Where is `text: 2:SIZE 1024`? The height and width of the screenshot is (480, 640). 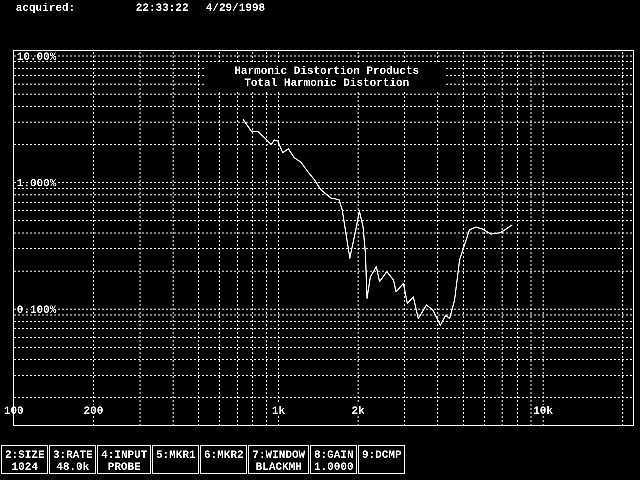
text: 2:SIZE 1024 is located at coordinates (25, 462).